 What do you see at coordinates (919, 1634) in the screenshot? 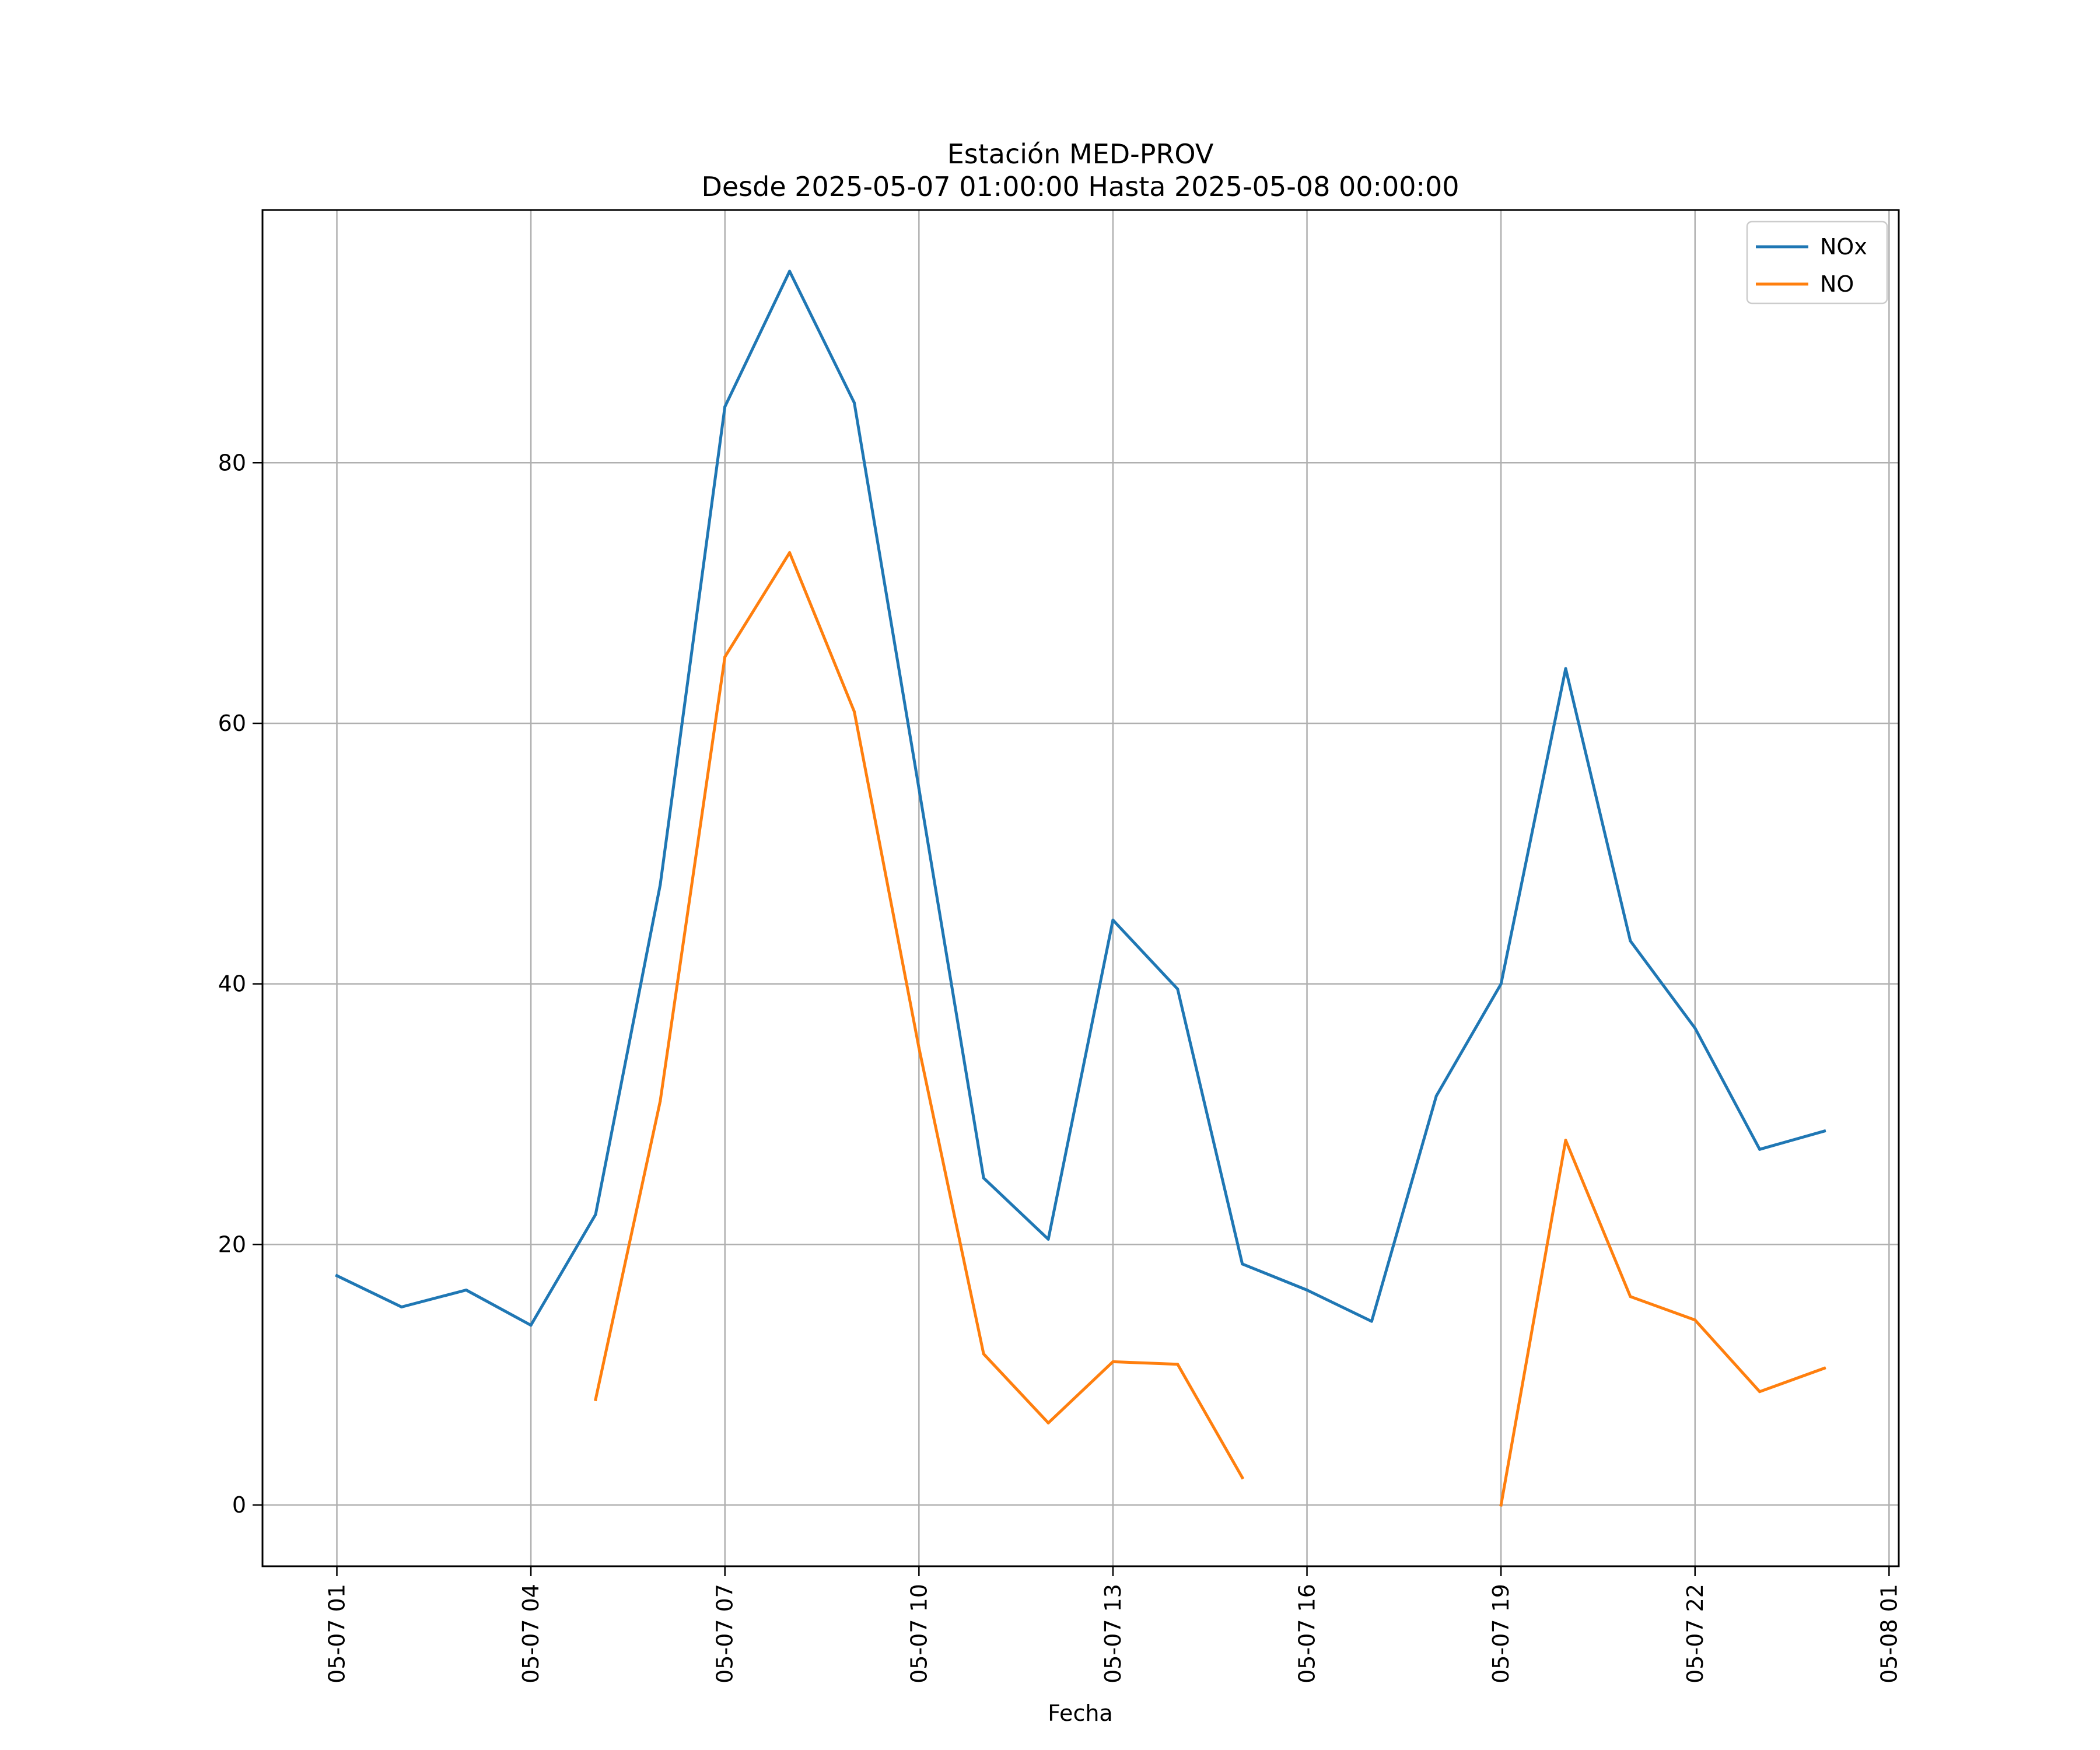
I see `x-tick-label: 05-07 10` at bounding box center [919, 1634].